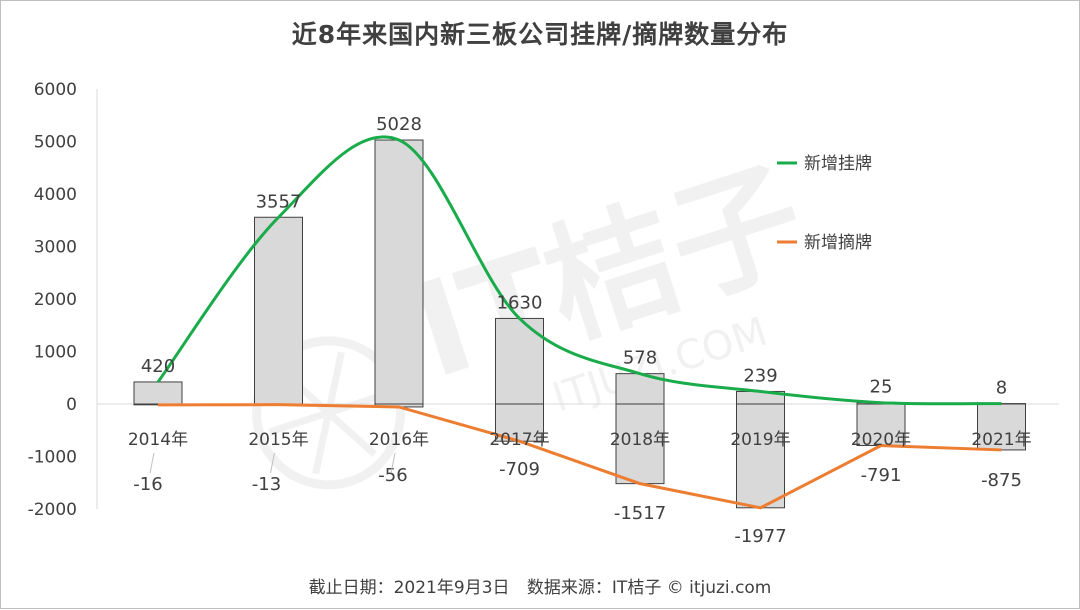  What do you see at coordinates (55, 195) in the screenshot?
I see `y-tick-label: 4000` at bounding box center [55, 195].